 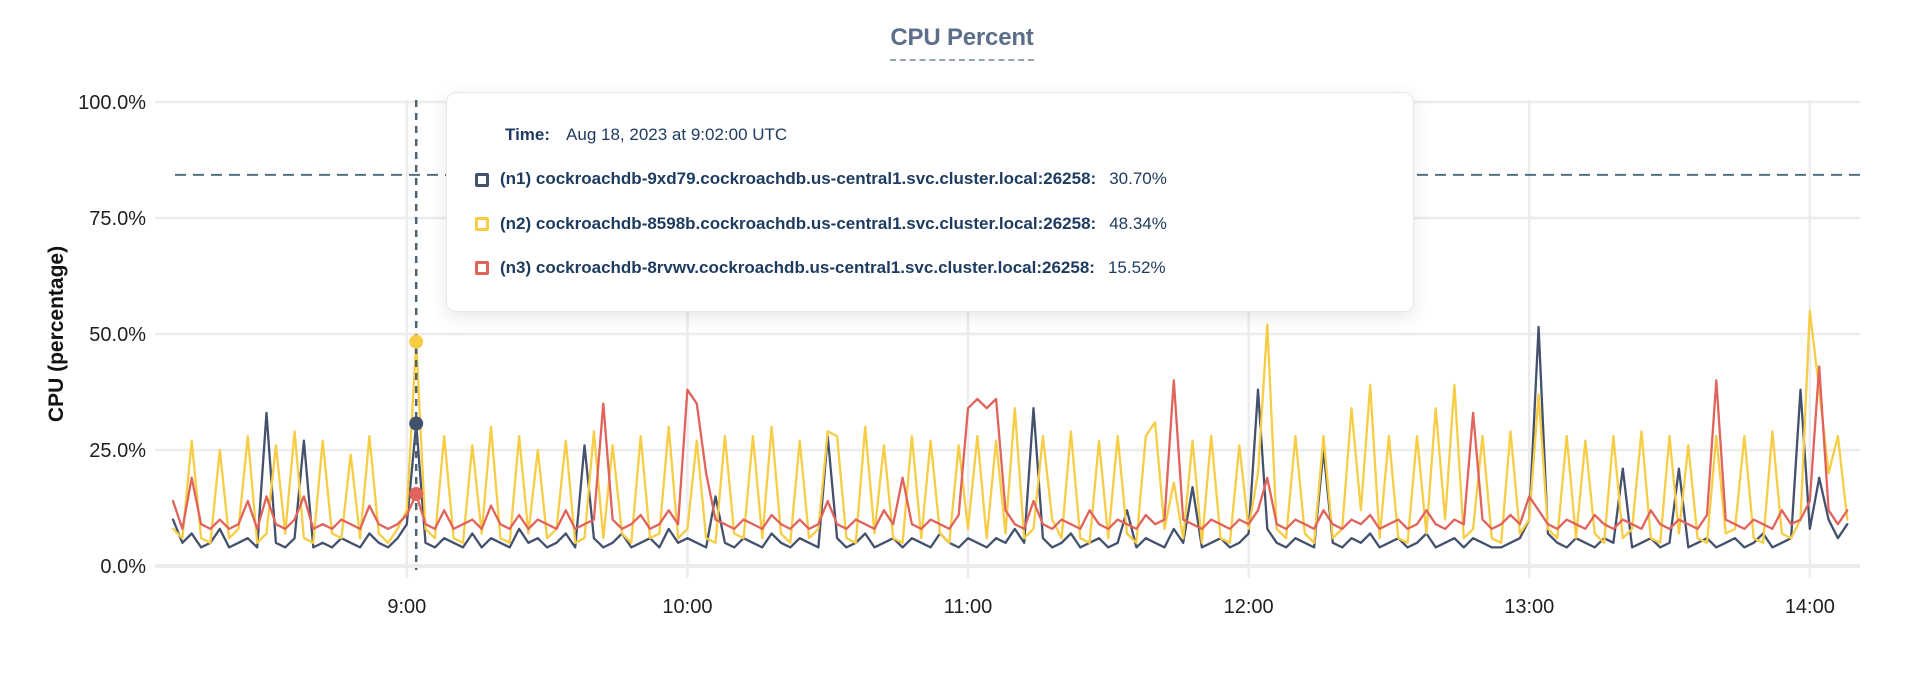 I want to click on y-tick-label: 75.0%, so click(x=117, y=219).